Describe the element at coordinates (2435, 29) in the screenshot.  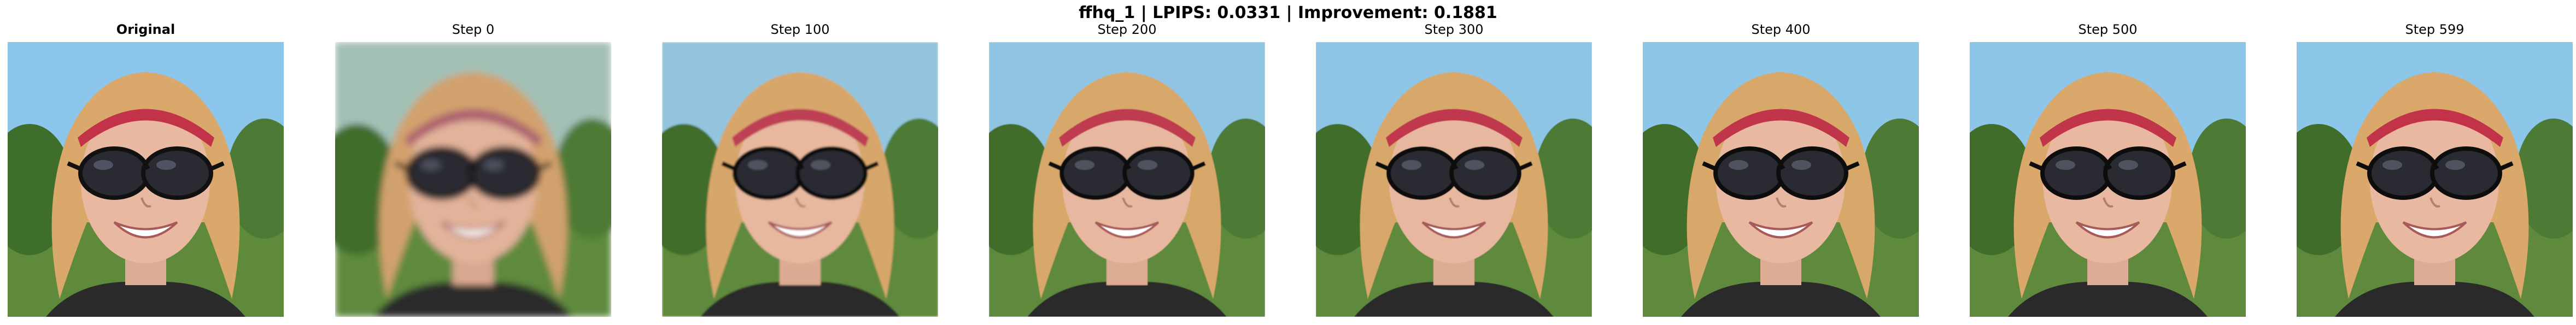
I see `panel-title: Step 599` at that location.